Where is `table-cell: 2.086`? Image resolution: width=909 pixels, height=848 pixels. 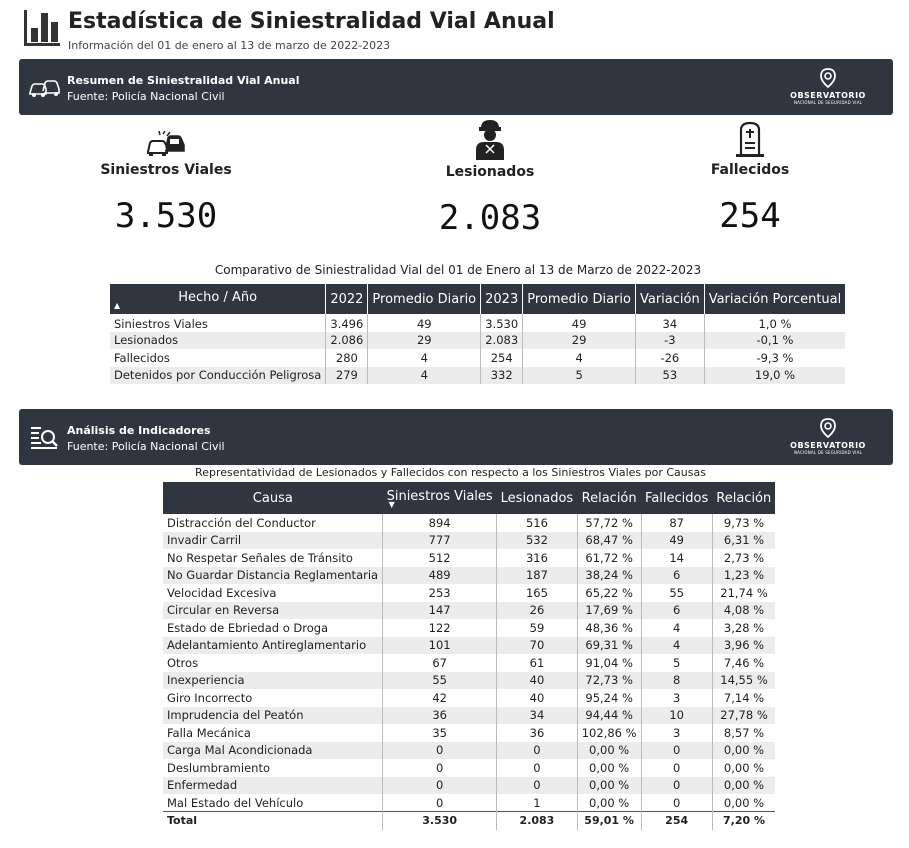 table-cell: 2.086 is located at coordinates (347, 340).